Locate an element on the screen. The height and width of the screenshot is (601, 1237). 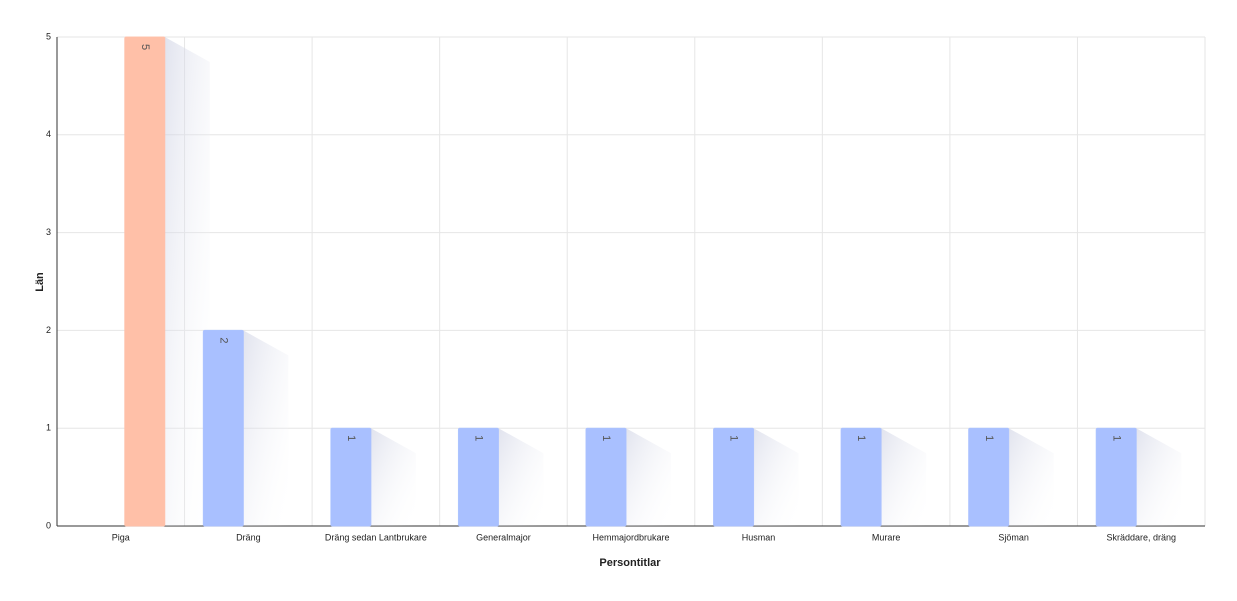
x-tick-label: Murare is located at coordinates (886, 537).